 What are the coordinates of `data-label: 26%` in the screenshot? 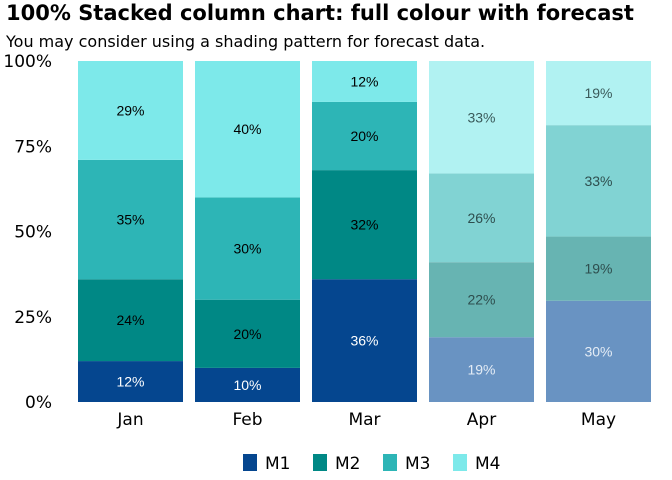 It's located at (481, 218).